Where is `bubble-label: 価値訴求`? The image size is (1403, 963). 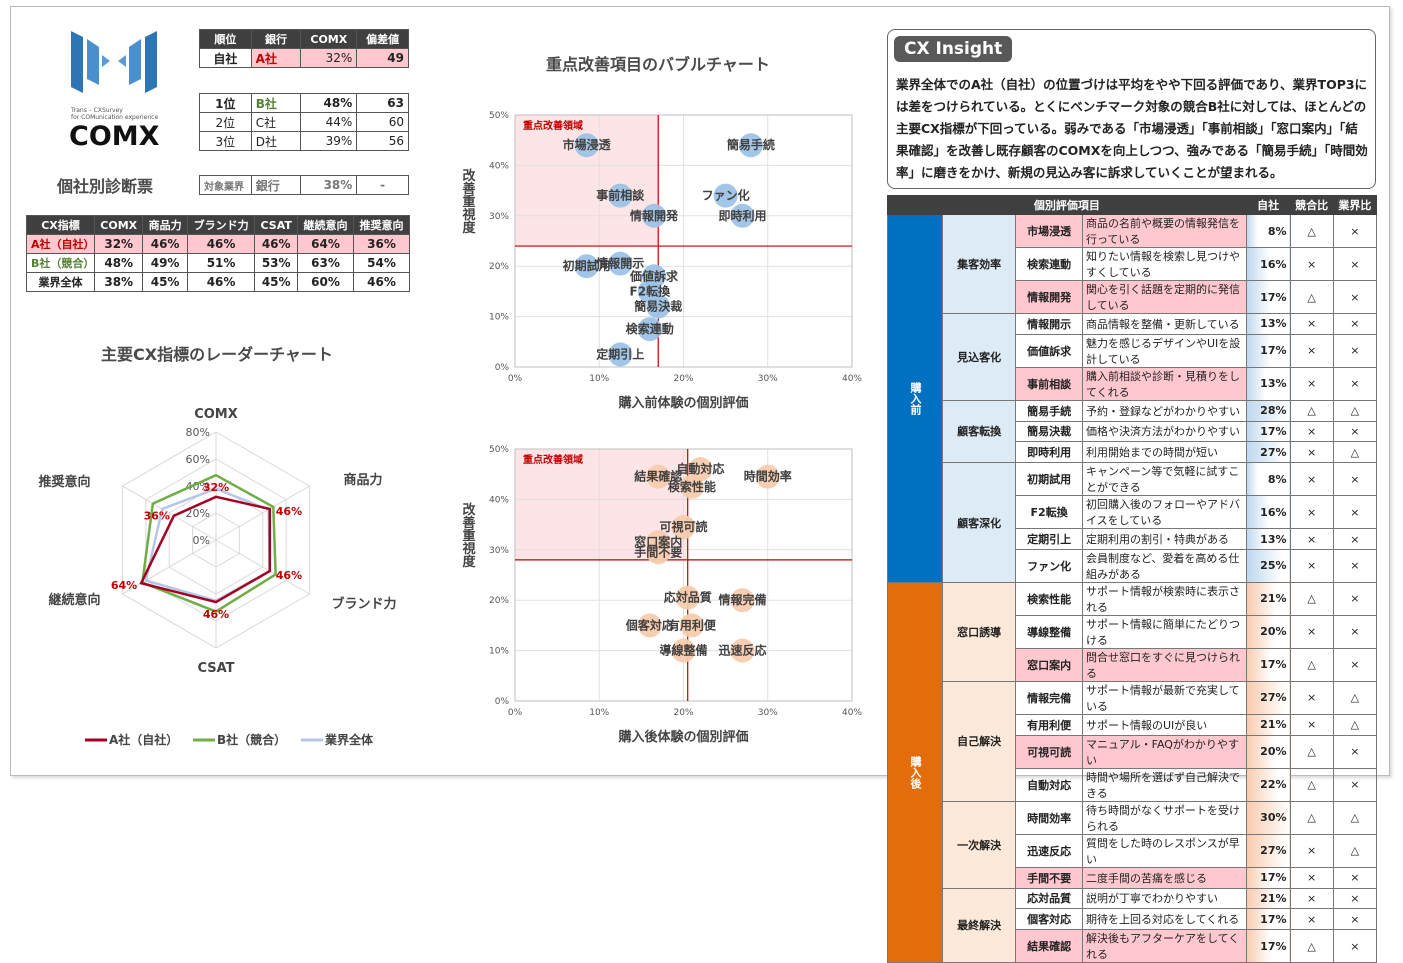 bubble-label: 価値訴求 is located at coordinates (654, 275).